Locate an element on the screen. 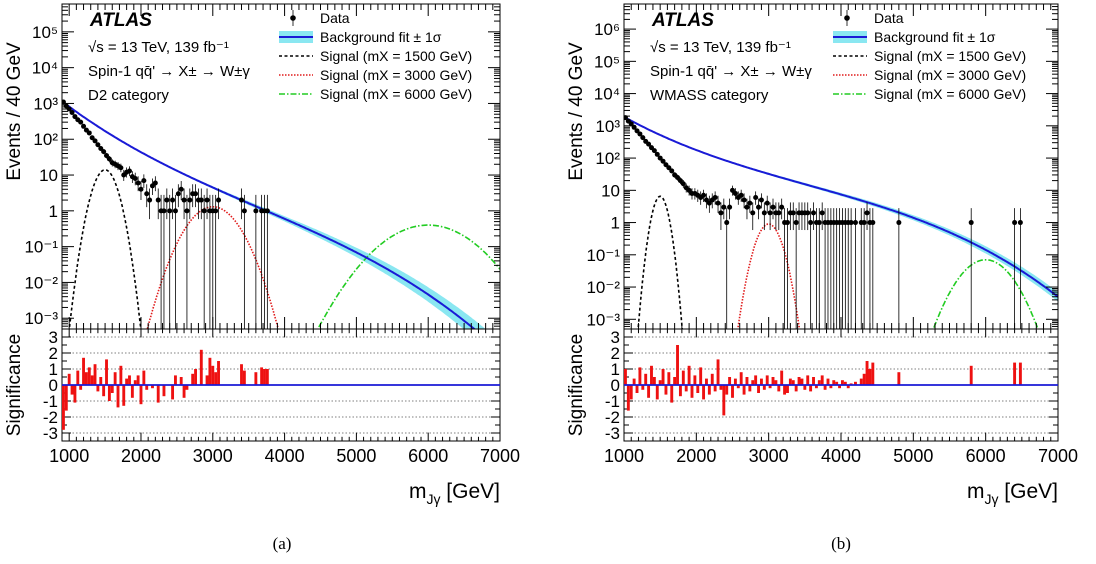 The width and height of the screenshot is (1096, 564). x-tick-label: 3000 is located at coordinates (769, 456).